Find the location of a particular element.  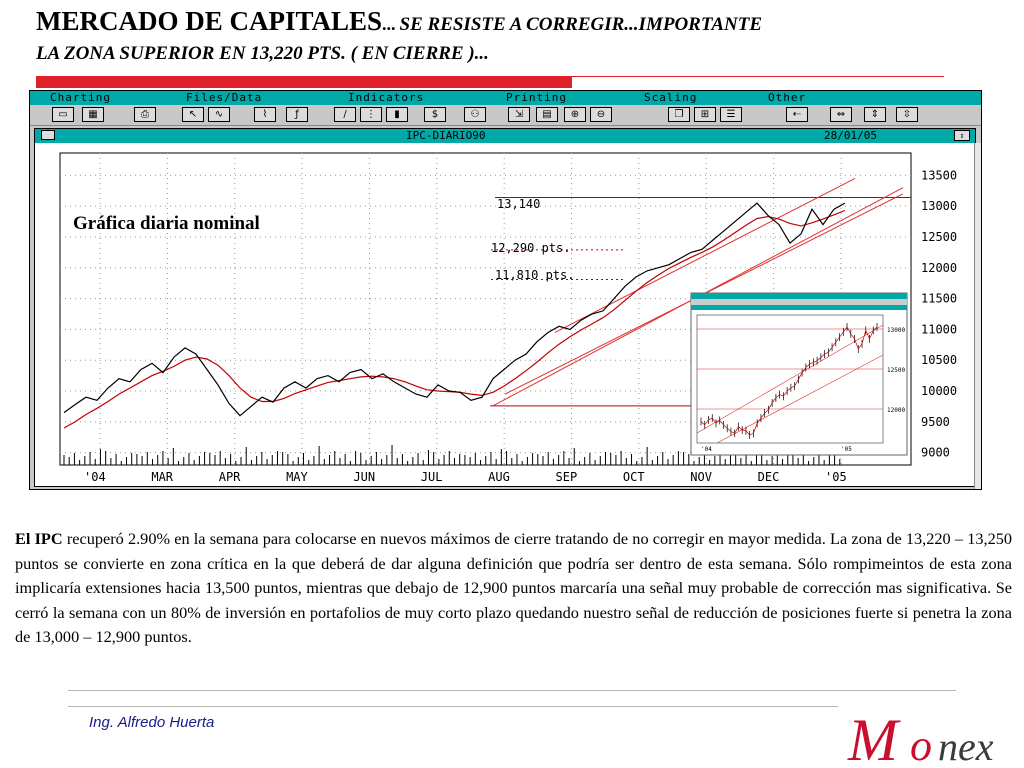

horizontal-levels is located at coordinates (700, 302).